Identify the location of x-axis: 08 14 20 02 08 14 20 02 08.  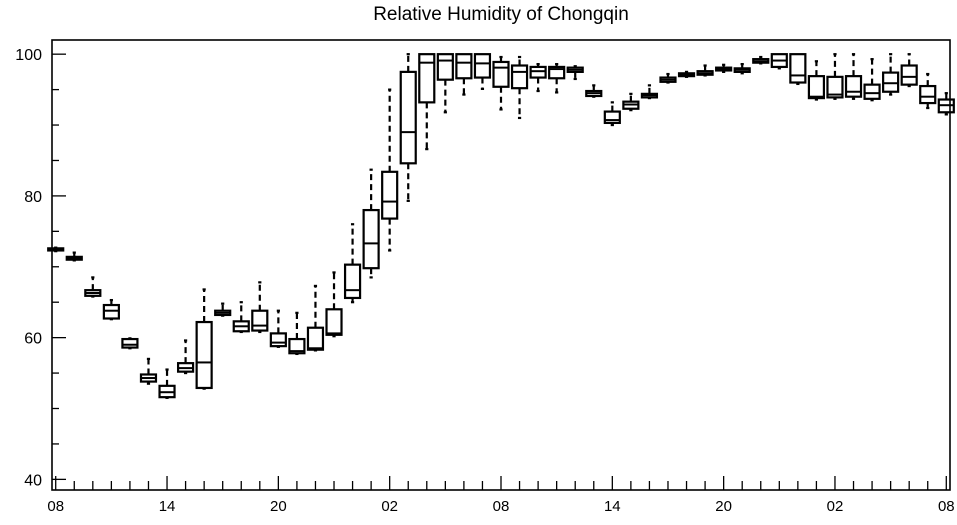
(501, 495).